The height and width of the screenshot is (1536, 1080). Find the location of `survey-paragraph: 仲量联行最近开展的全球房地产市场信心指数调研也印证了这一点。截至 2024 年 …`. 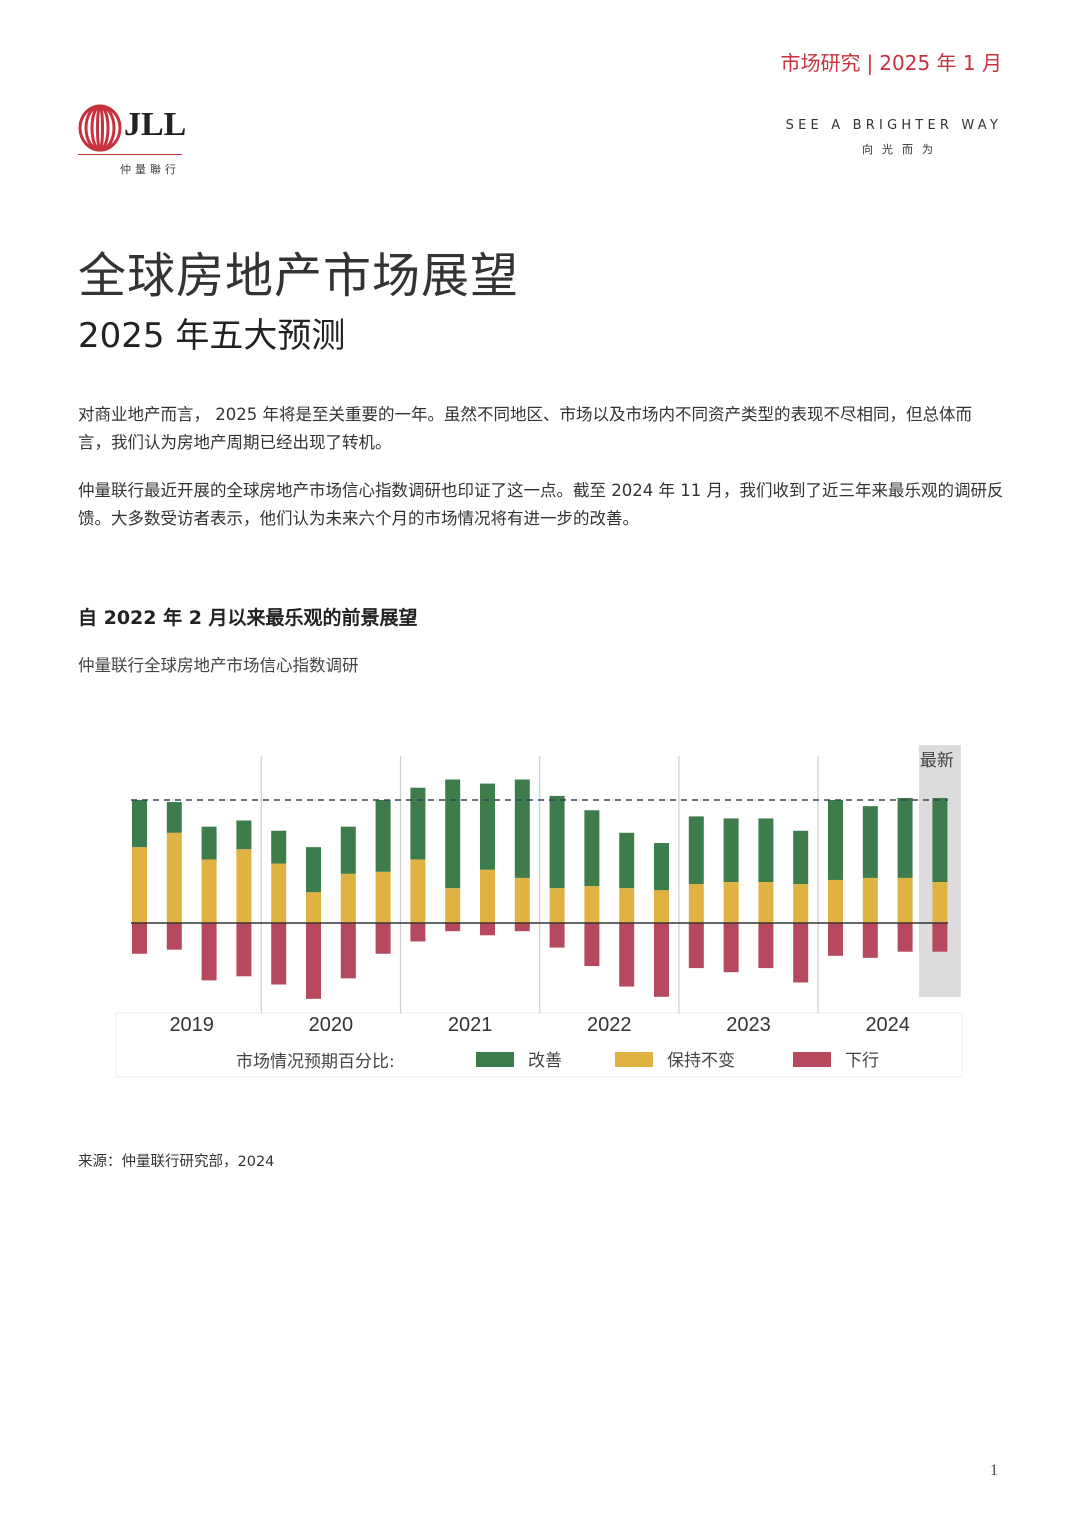

survey-paragraph: 仲量联行最近开展的全球房地产市场信心指数调研也印证了这一点。截至 2024 年 … is located at coordinates (541, 504).